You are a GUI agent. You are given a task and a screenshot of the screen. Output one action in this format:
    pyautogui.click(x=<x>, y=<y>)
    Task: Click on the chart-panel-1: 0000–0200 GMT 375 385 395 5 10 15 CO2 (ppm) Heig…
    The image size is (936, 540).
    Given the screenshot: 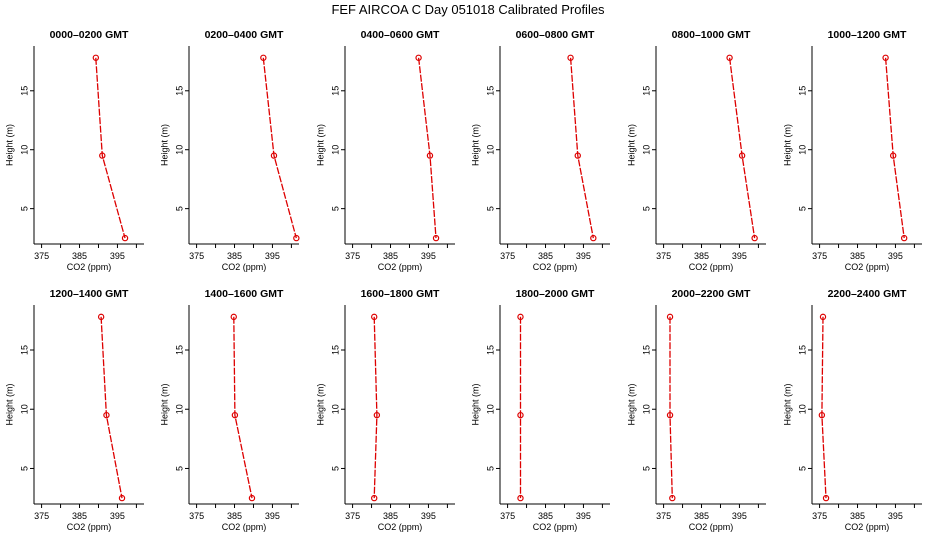 What is the action you would take?
    pyautogui.click(x=74, y=150)
    